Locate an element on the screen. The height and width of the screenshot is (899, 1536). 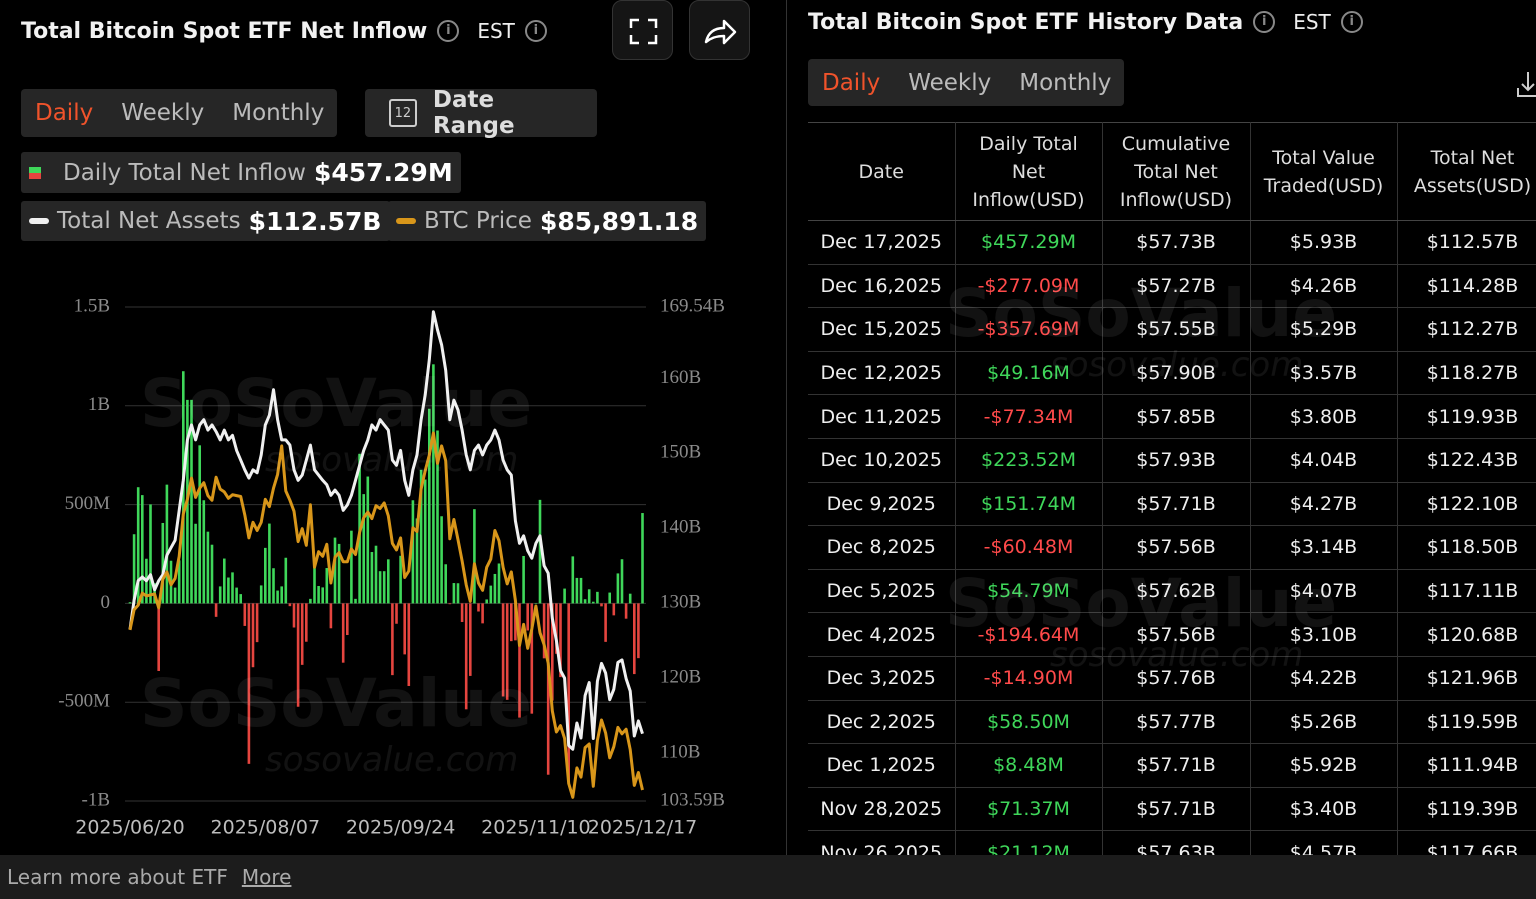
table-cell: $117.66B is located at coordinates (1466, 842).